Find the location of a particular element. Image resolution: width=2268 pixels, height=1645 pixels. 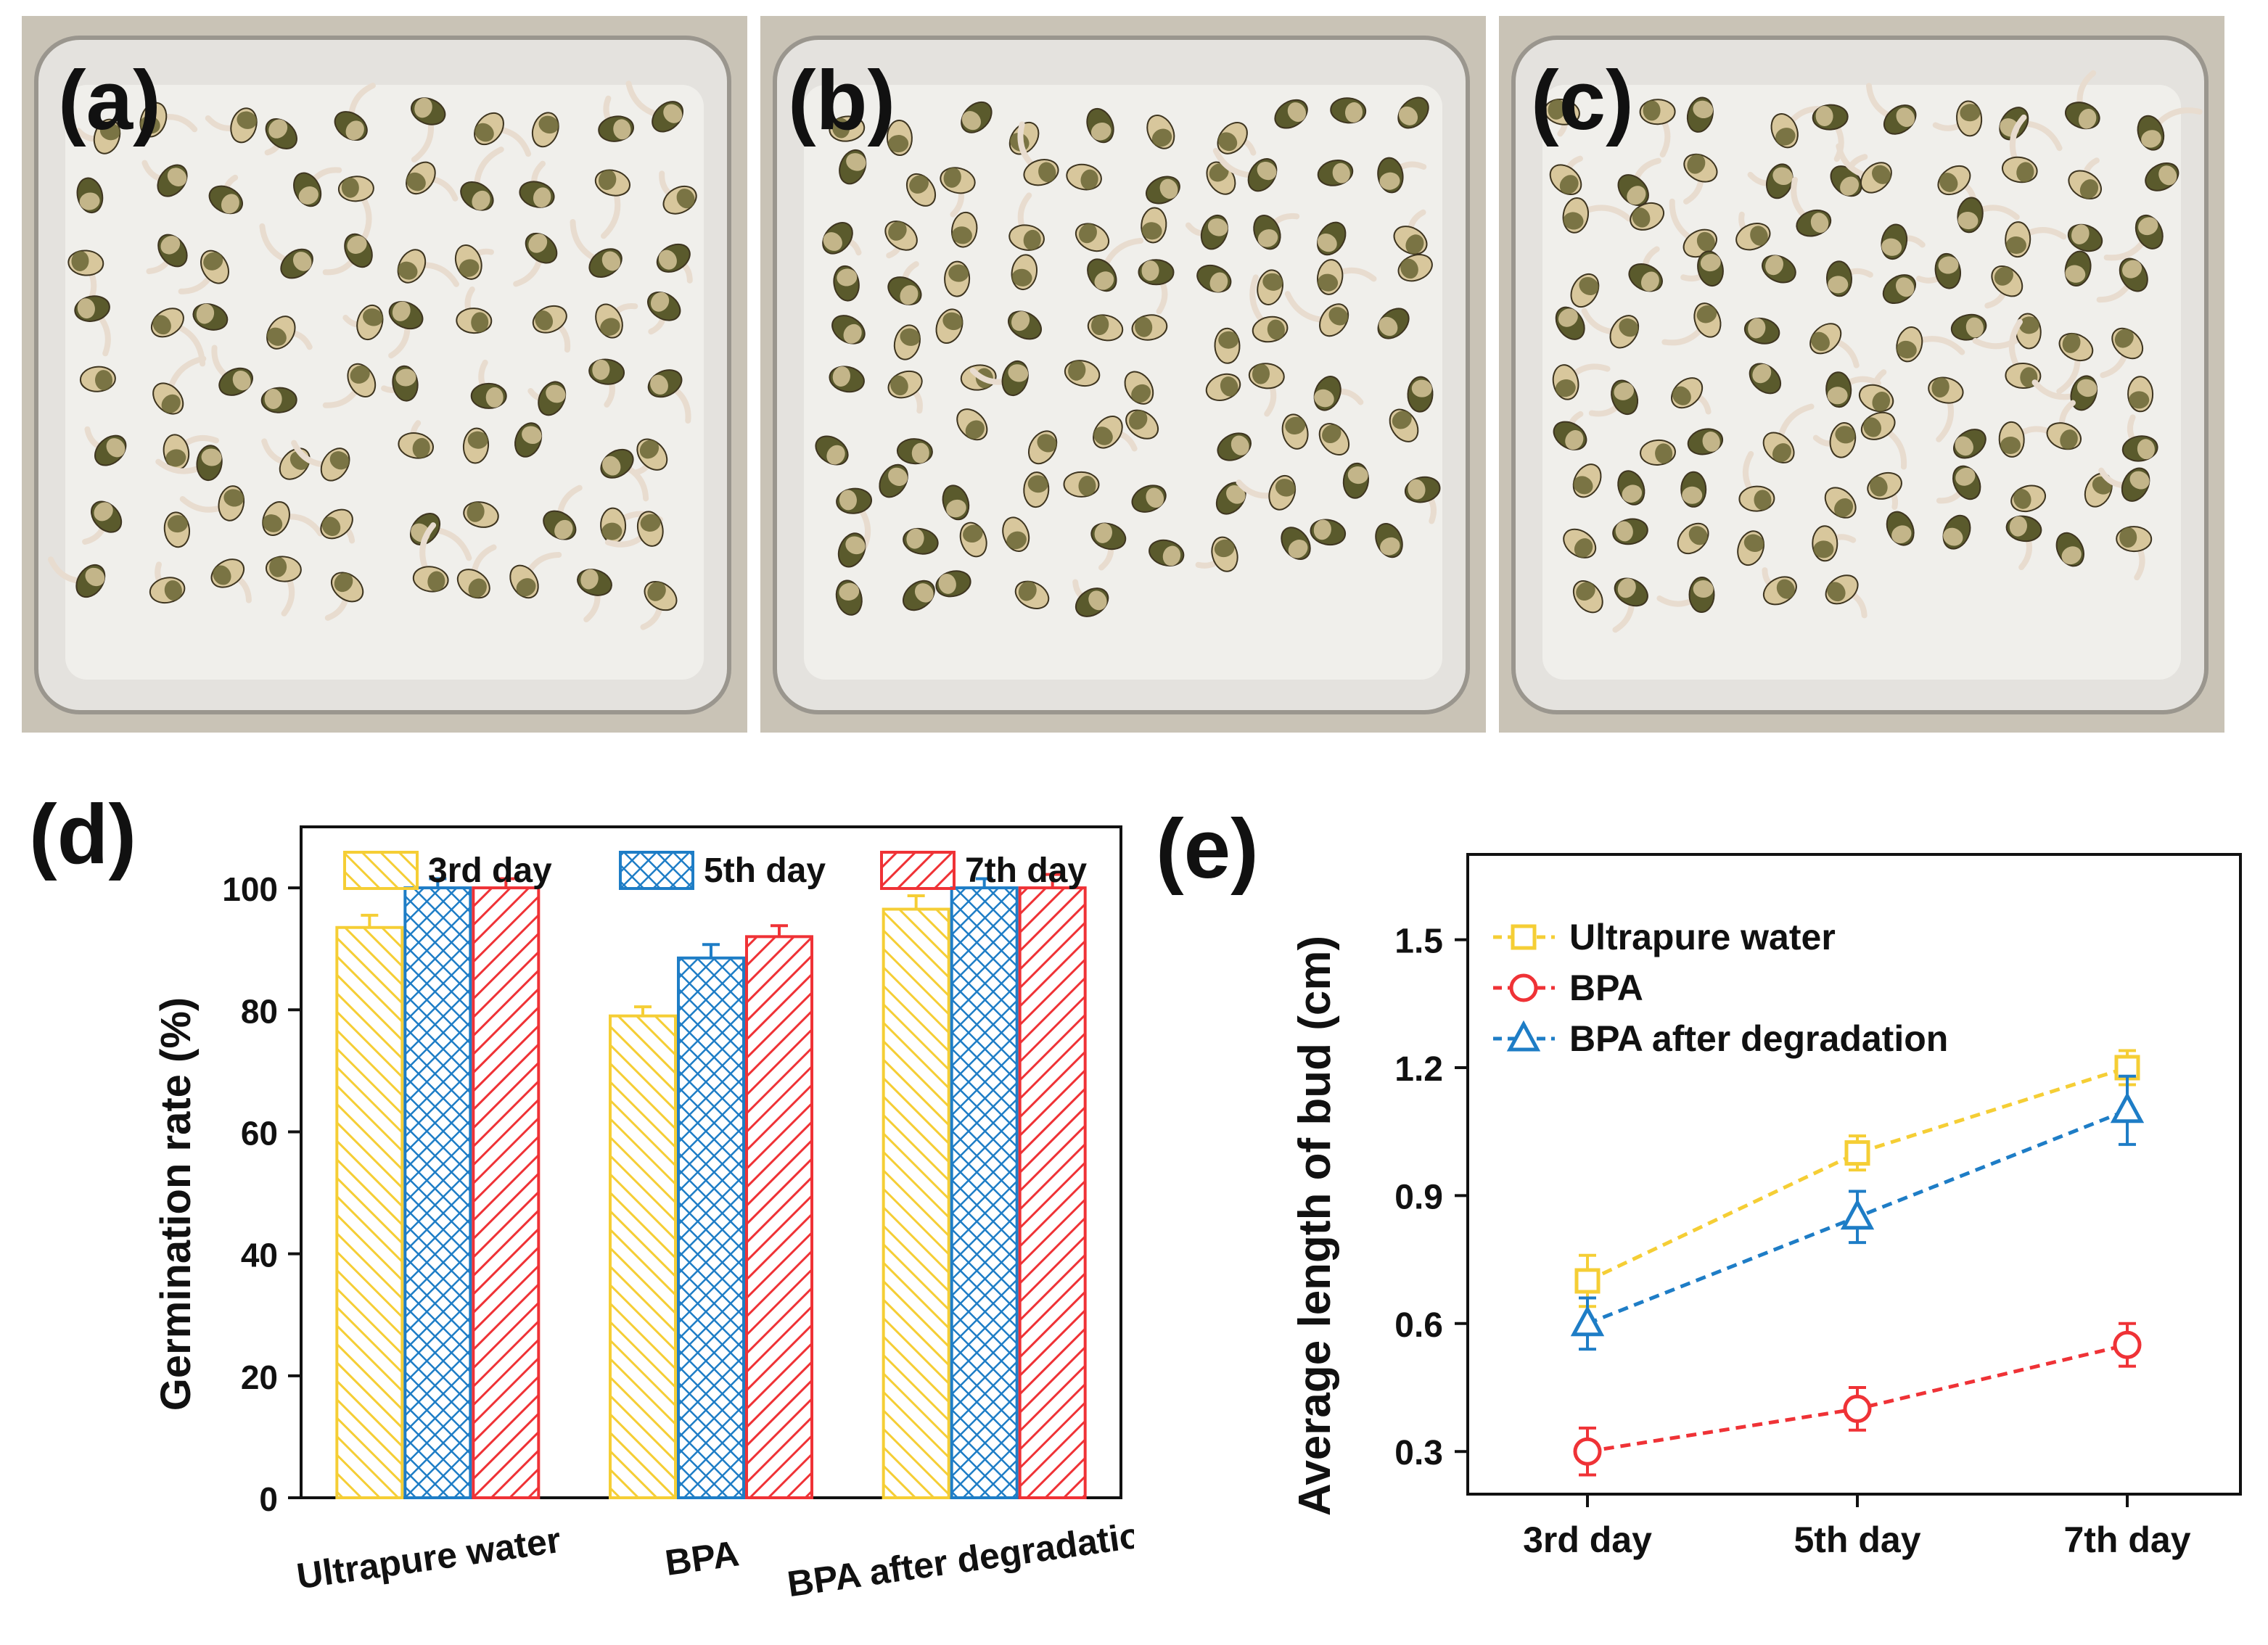

photo-panel-a is located at coordinates (385, 375).